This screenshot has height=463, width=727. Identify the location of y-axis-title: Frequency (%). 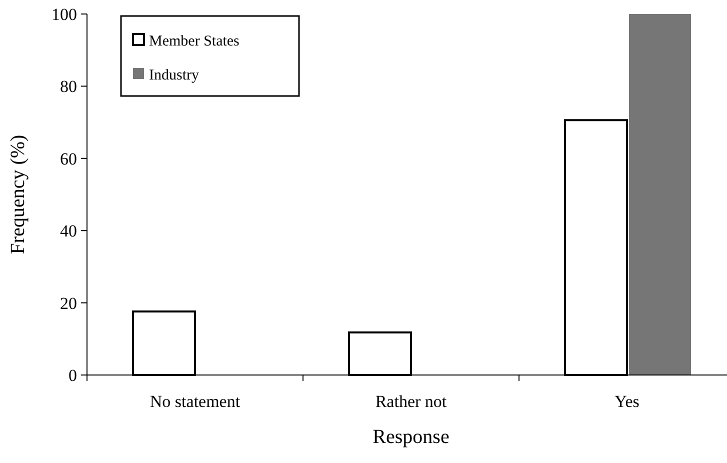
(18, 194).